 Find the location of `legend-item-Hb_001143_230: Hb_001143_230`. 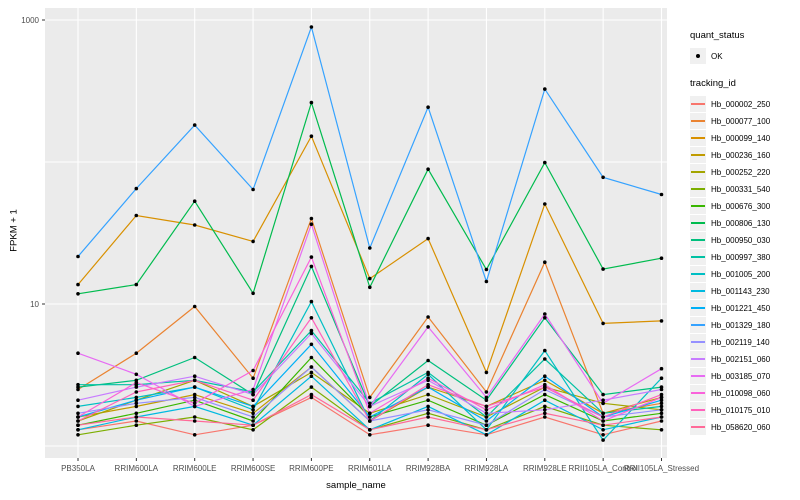

legend-item-Hb_001143_230: Hb_001143_230 is located at coordinates (744, 291).